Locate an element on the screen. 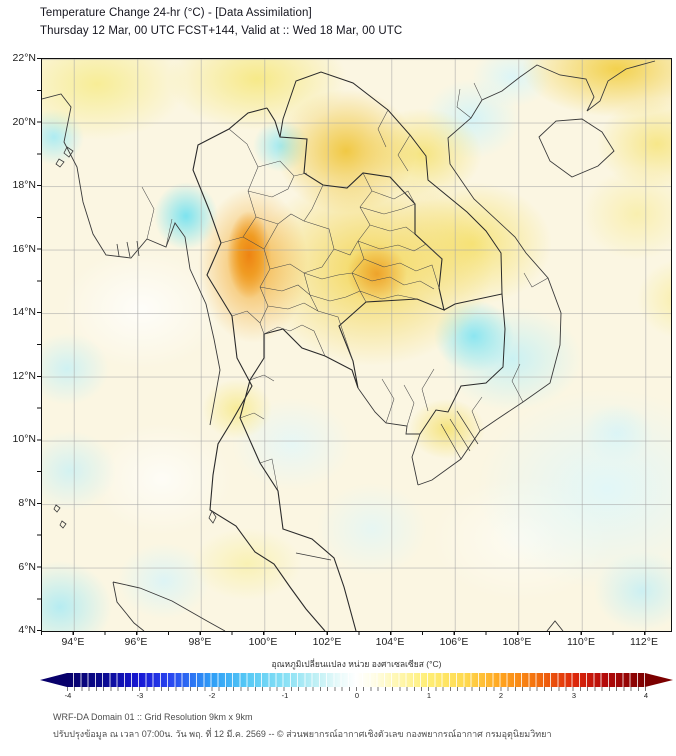 This screenshot has width=676, height=756. x-tick-label: 98°E is located at coordinates (200, 642).